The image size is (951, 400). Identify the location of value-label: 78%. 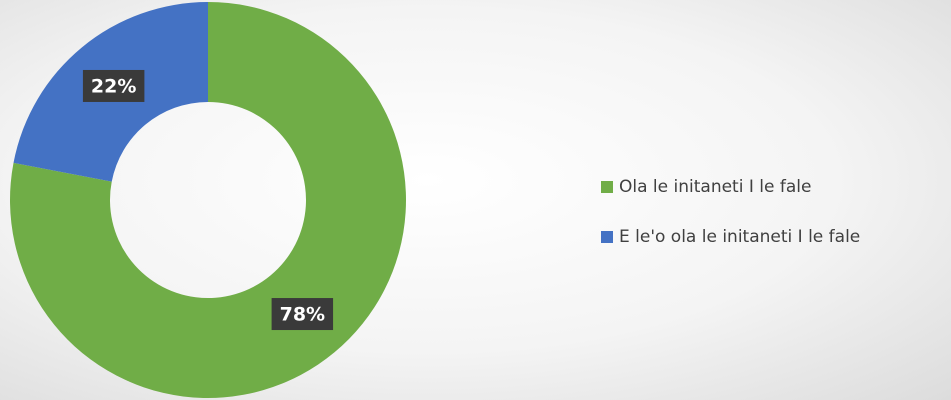
(302, 315).